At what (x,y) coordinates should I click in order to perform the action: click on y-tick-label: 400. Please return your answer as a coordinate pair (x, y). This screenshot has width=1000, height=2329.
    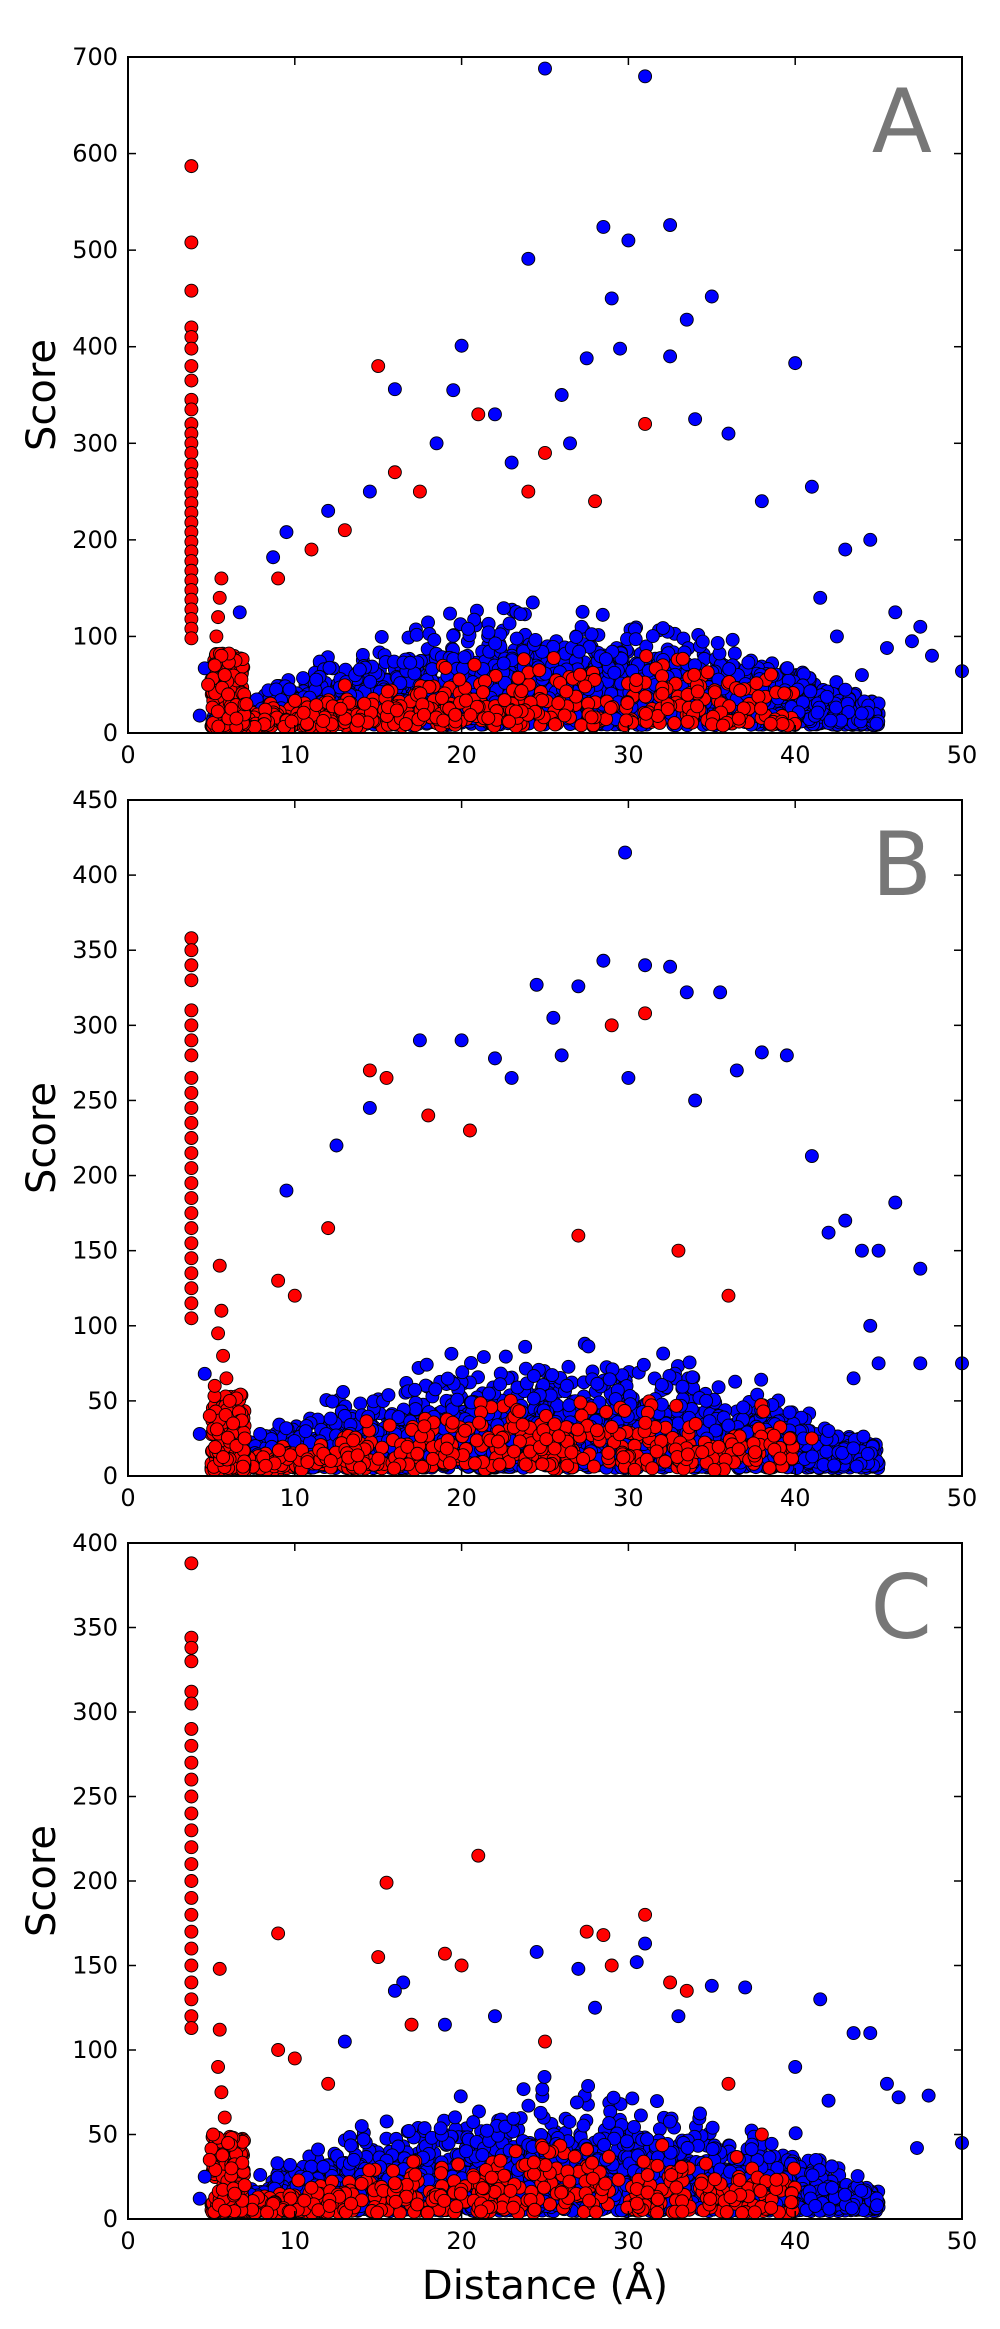
    Looking at the image, I should click on (95, 347).